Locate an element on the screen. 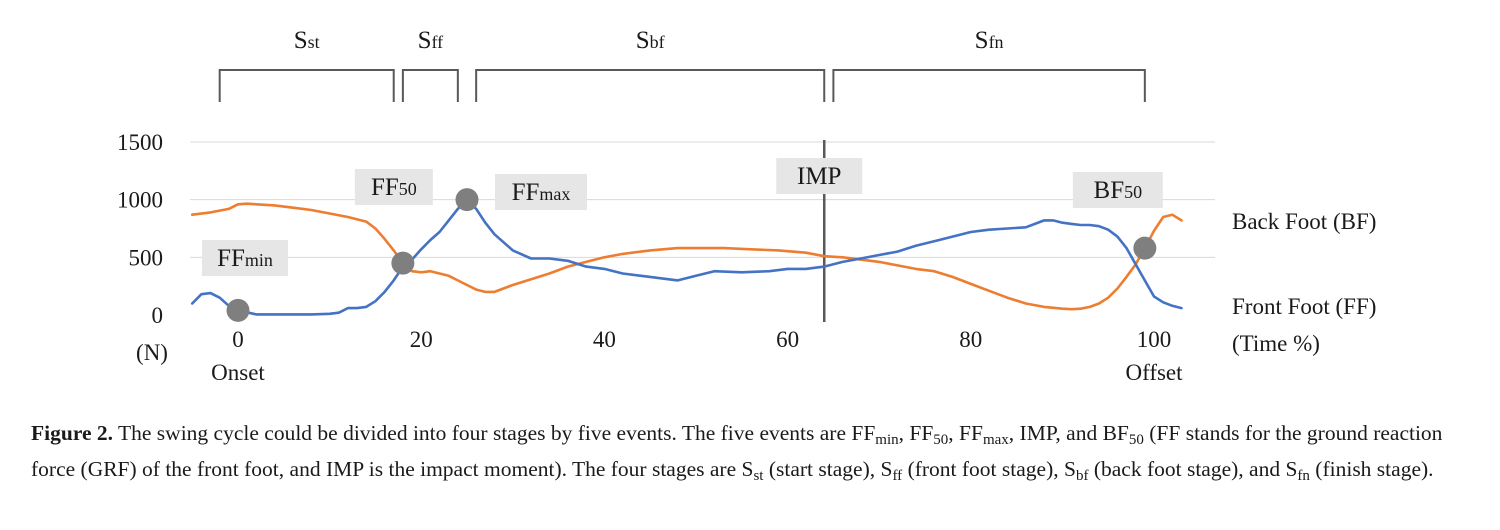 This screenshot has height=530, width=1500. caption-text: (back foot stage), and S is located at coordinates (1193, 469).